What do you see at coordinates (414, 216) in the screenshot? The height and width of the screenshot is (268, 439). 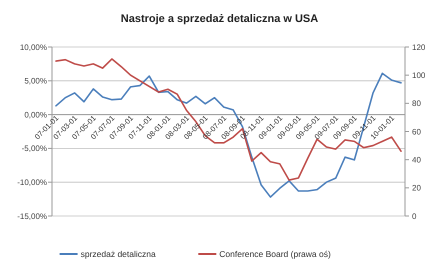 I see `y2-tick-label: 0` at bounding box center [414, 216].